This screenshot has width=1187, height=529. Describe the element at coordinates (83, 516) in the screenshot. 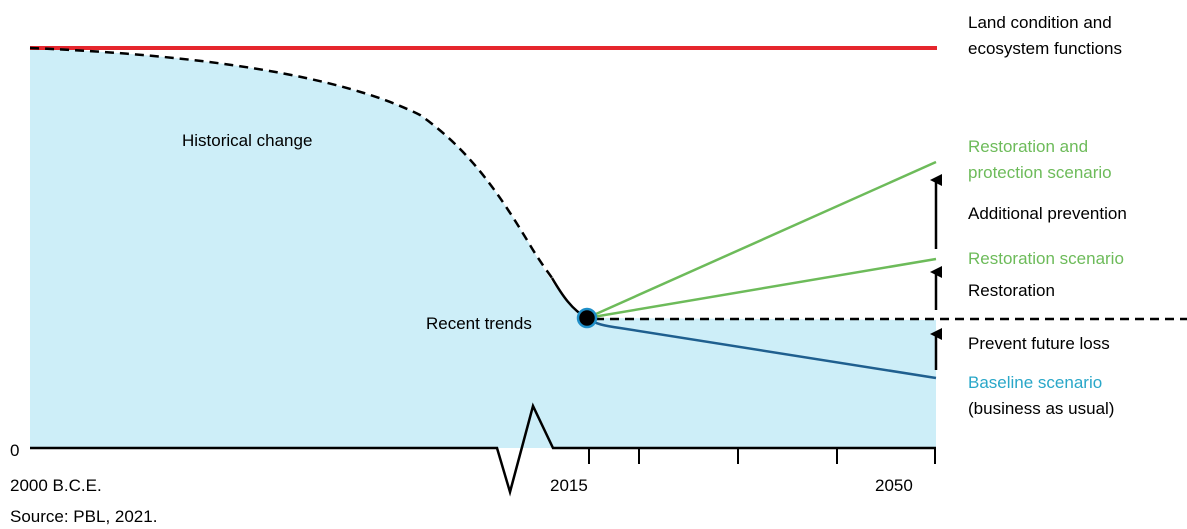

I see `source-note: Source: PBL, 2021.` at that location.